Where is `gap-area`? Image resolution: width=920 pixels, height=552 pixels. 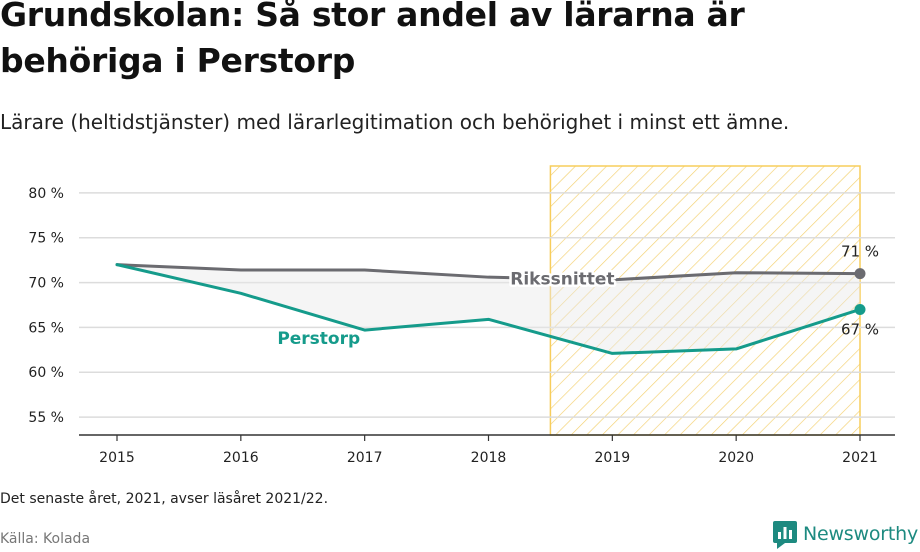 gap-area is located at coordinates (488, 309).